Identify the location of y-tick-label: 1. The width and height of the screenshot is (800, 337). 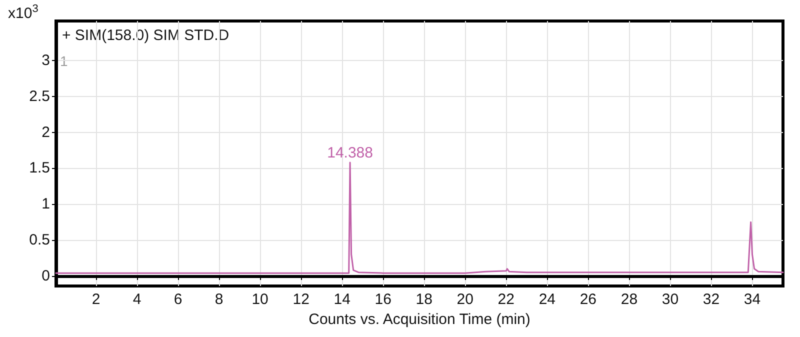
(46, 204).